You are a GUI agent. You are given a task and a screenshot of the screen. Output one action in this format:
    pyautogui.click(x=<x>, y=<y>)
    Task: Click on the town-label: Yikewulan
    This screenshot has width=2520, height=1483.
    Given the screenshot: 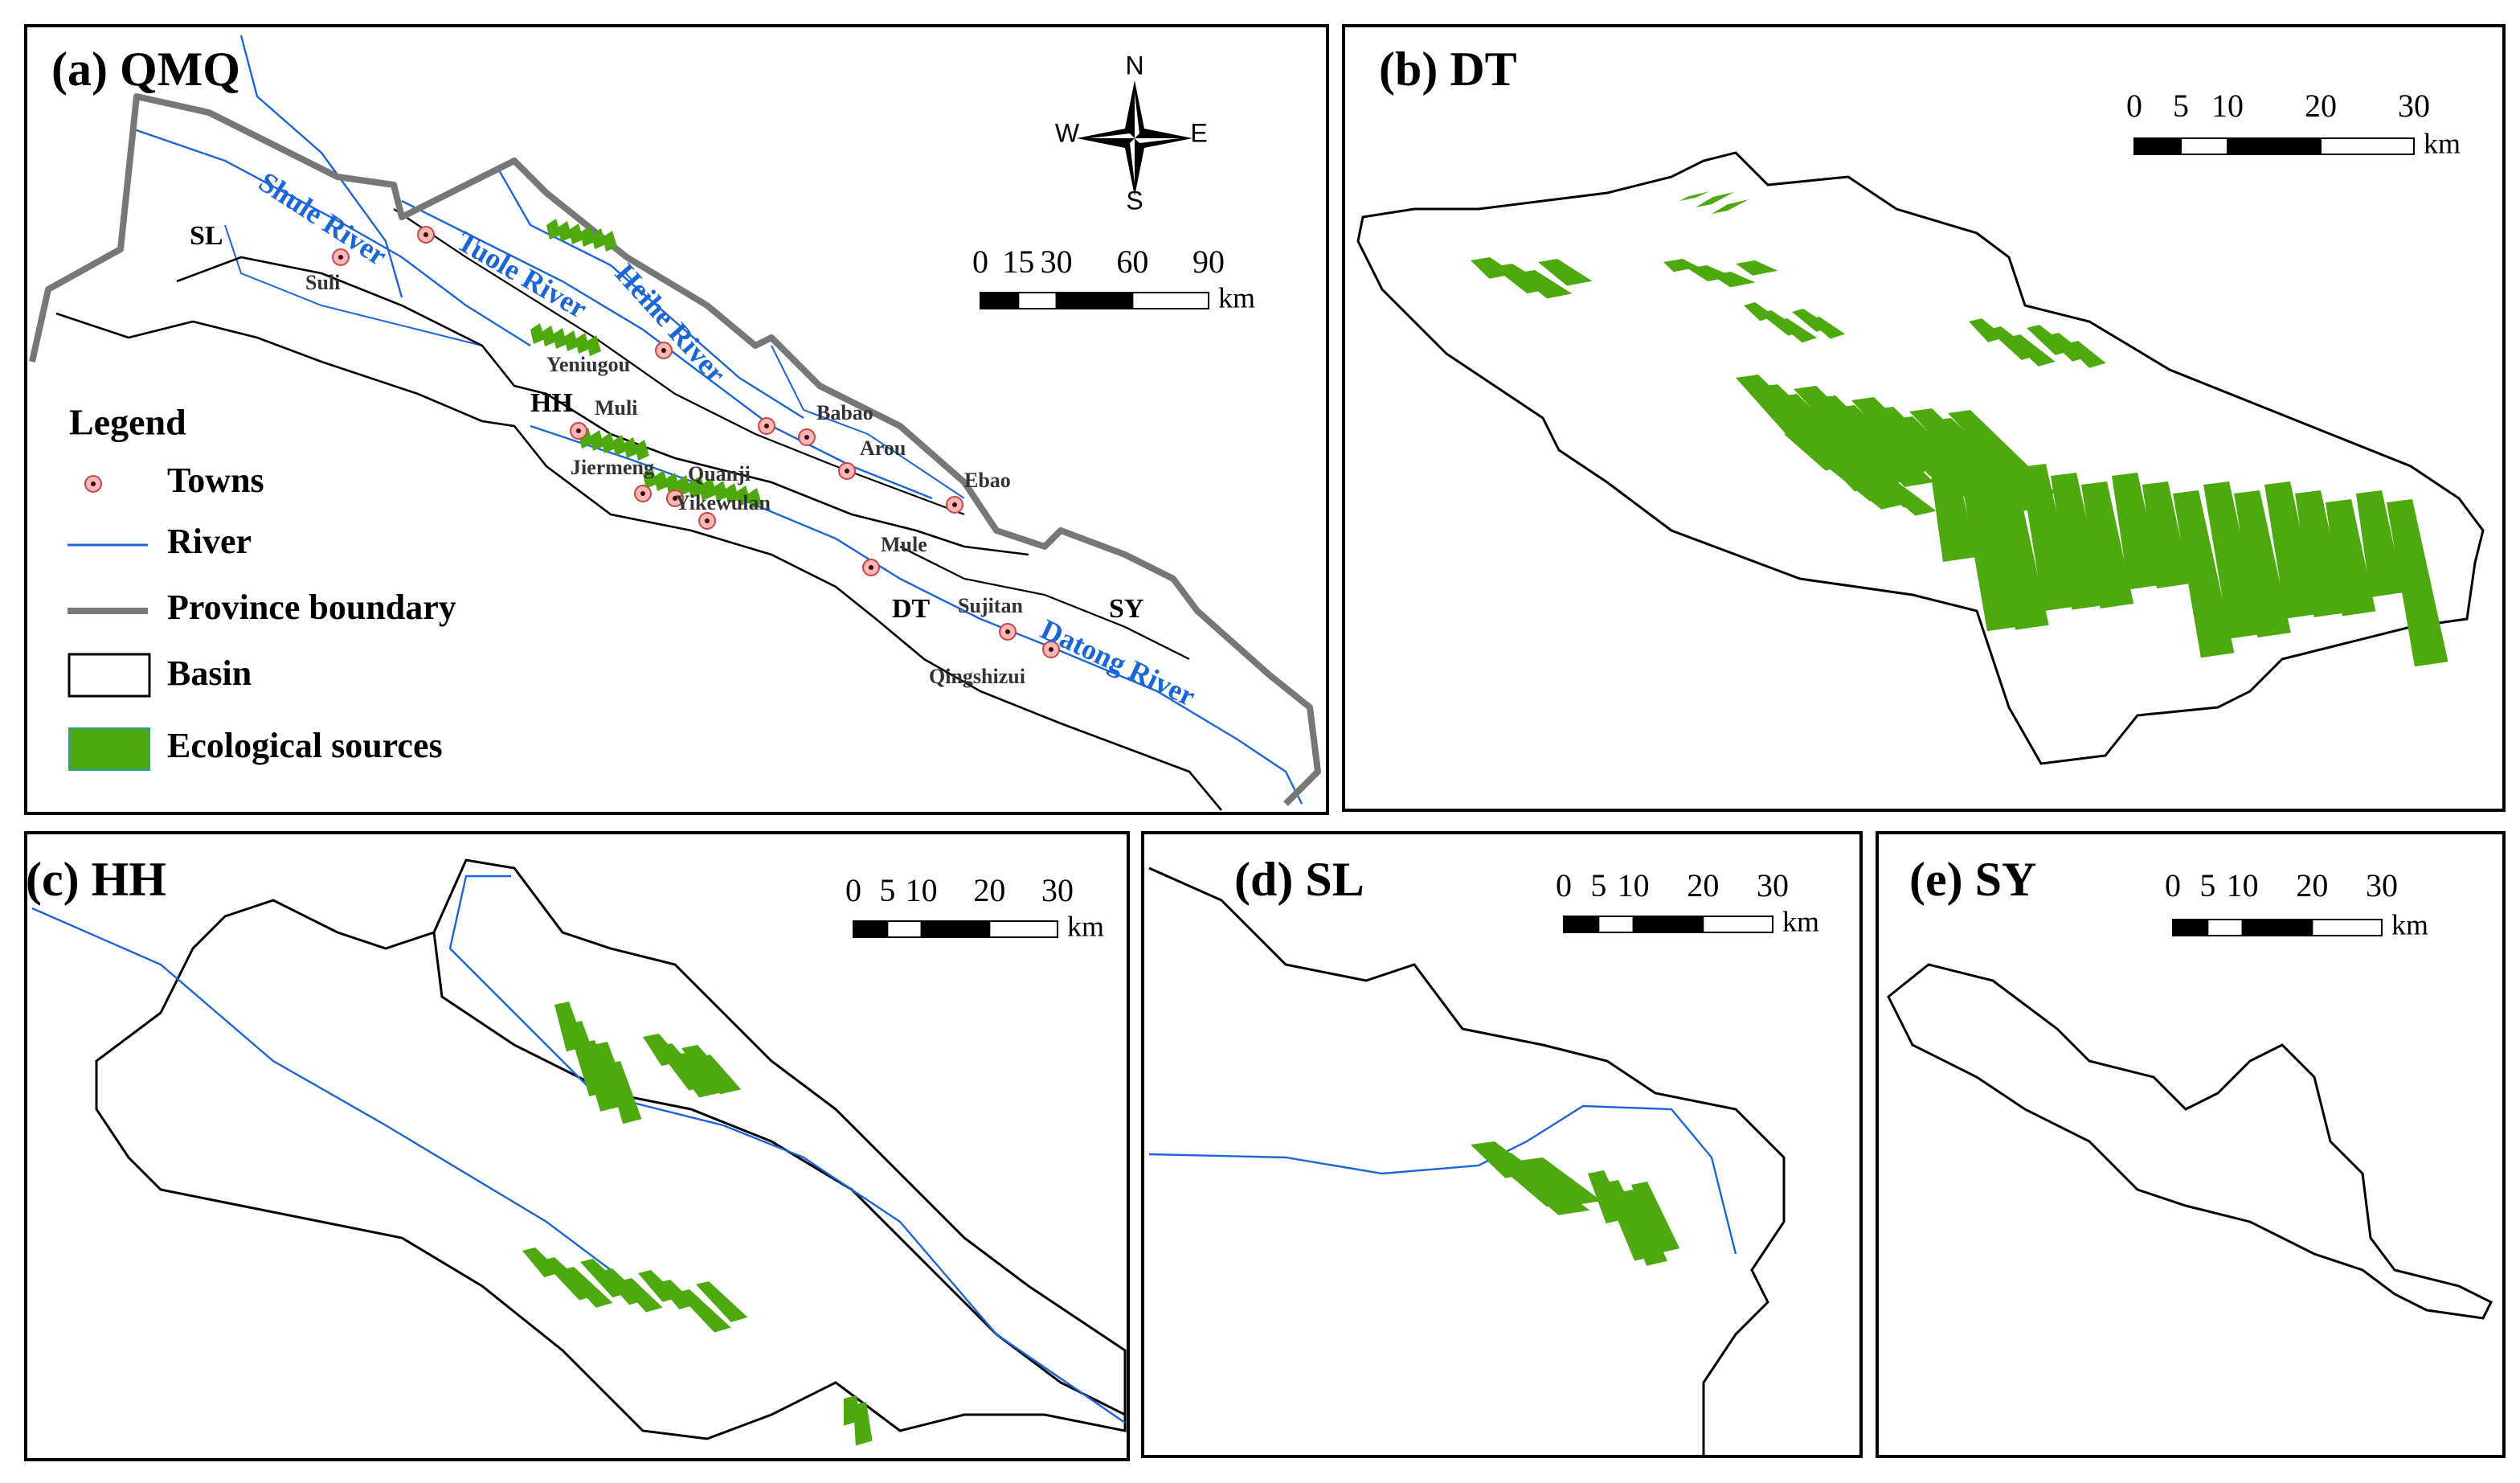 What is the action you would take?
    pyautogui.click(x=723, y=502)
    